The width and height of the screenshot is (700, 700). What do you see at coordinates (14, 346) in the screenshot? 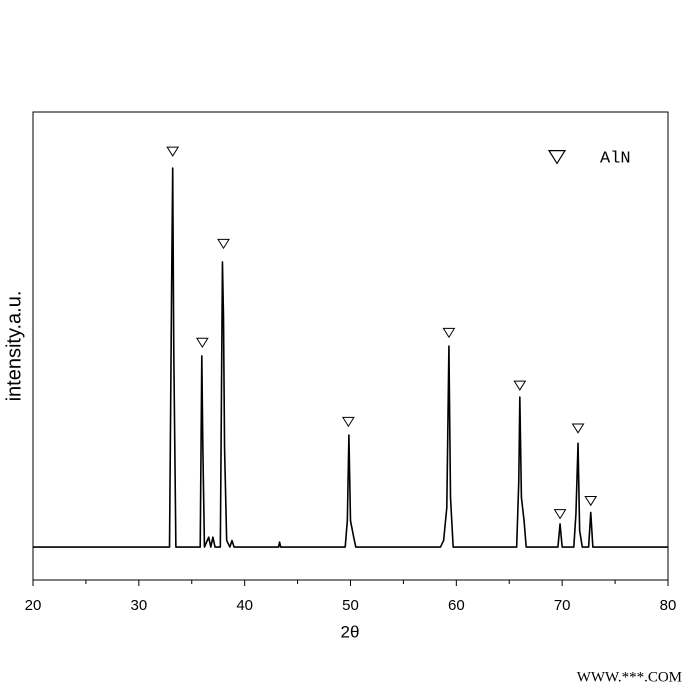
I see `y-axis-label: intensity.a.u.` at bounding box center [14, 346].